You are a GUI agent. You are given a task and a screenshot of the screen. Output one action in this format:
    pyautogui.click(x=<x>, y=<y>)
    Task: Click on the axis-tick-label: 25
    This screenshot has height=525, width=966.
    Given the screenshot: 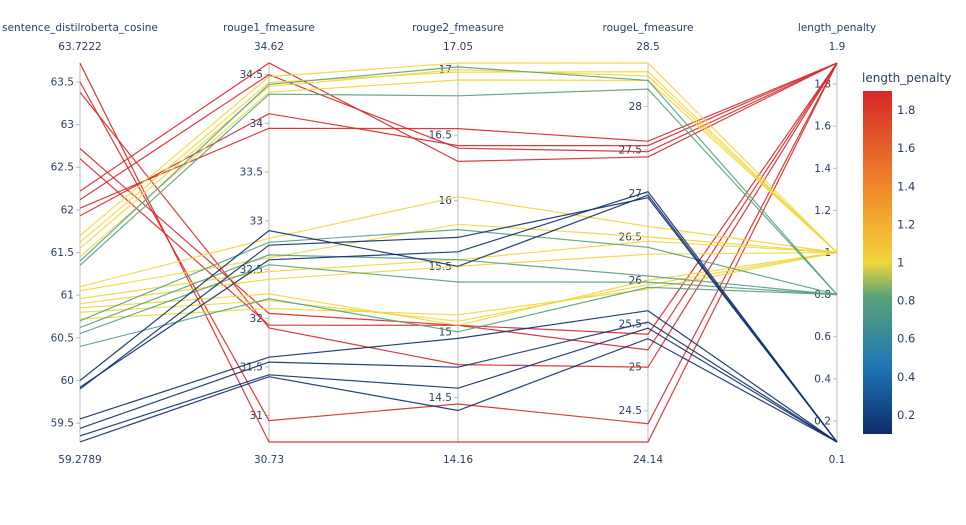 What is the action you would take?
    pyautogui.click(x=635, y=368)
    